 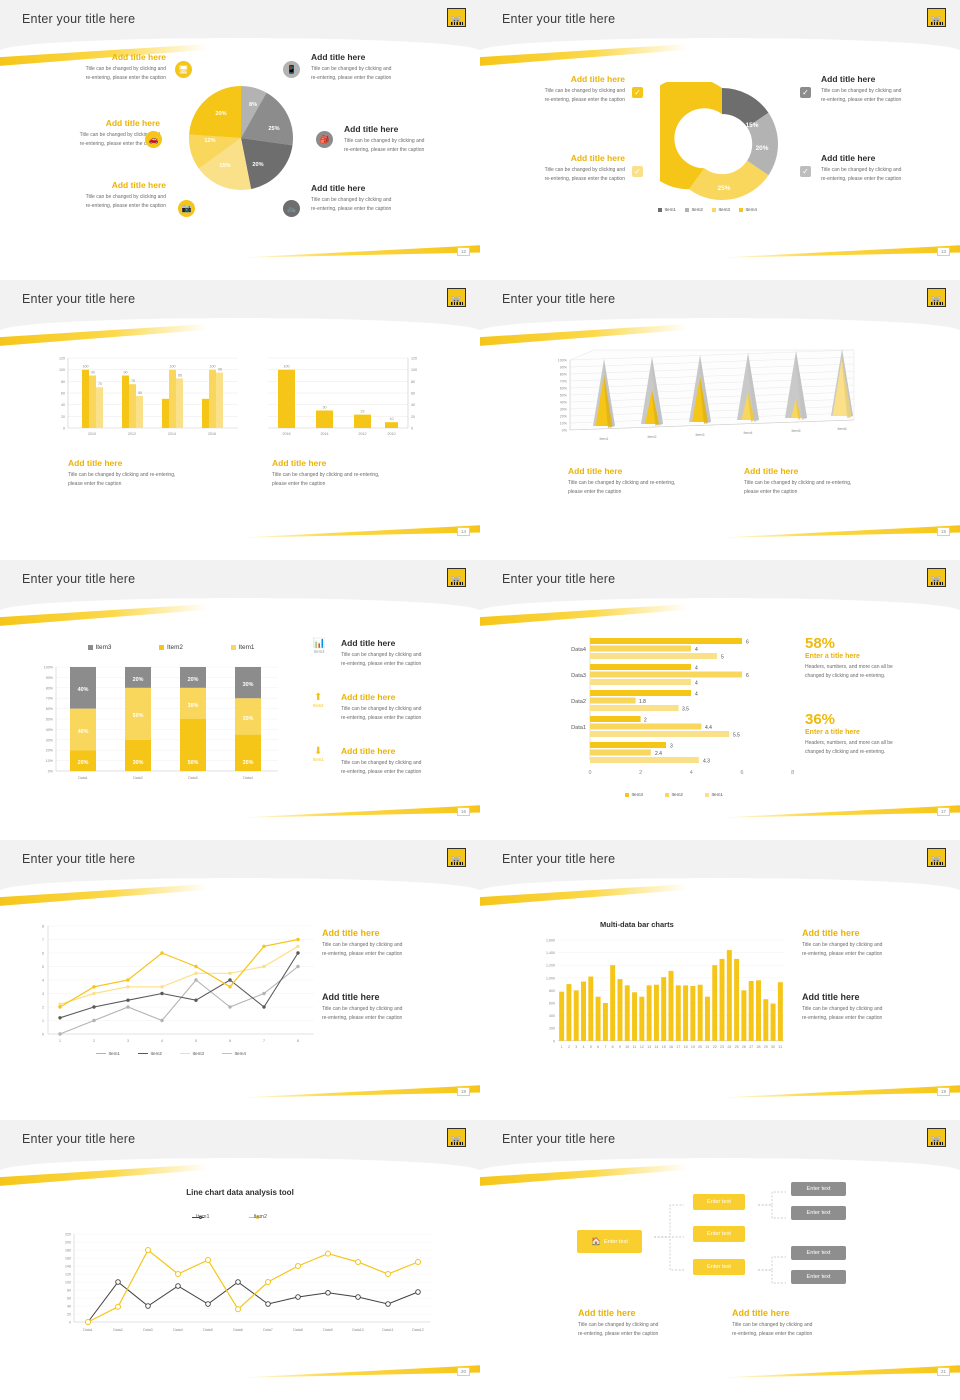 What do you see at coordinates (943, 531) in the screenshot?
I see `page-number: 15` at bounding box center [943, 531].